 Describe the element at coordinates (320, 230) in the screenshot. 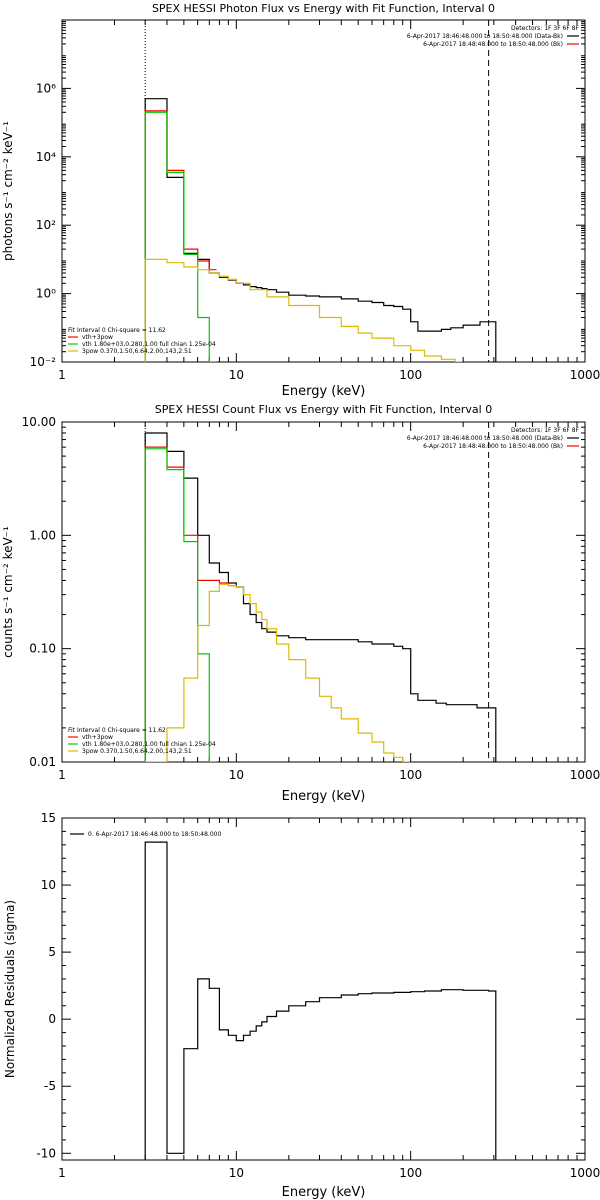

I see `series-data-bk-line` at that location.